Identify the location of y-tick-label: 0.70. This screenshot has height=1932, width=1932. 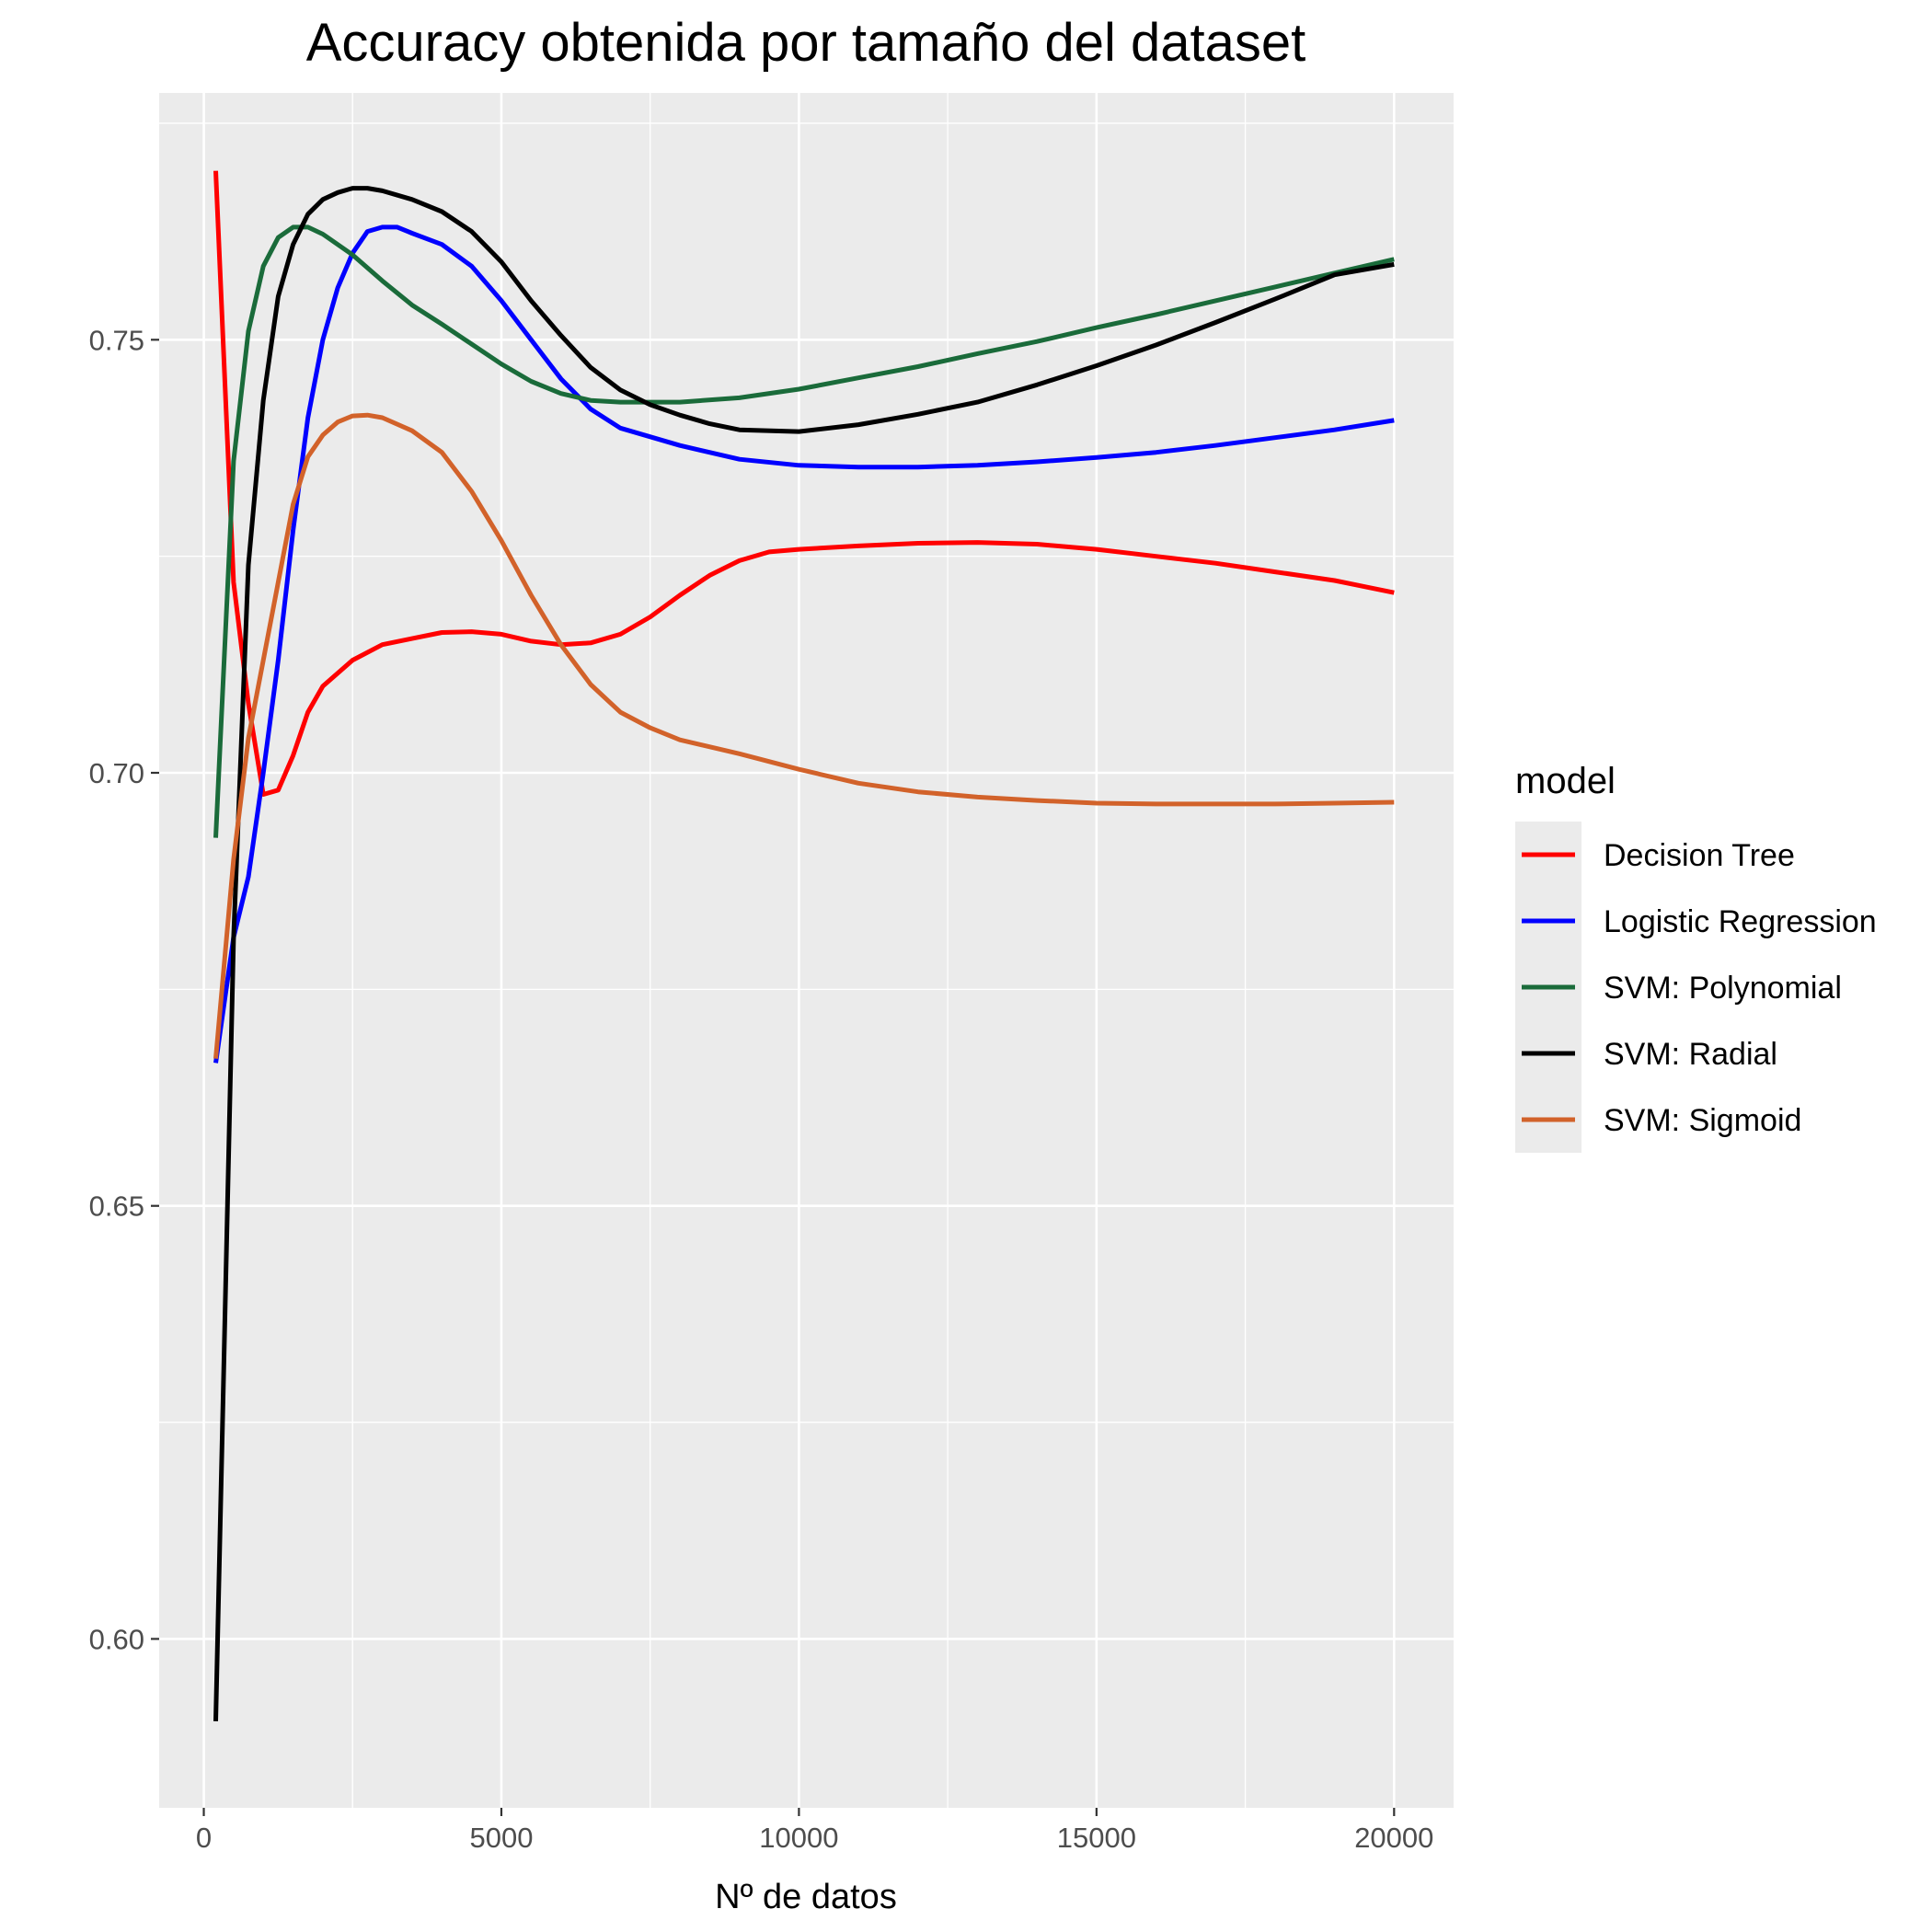
(116, 773).